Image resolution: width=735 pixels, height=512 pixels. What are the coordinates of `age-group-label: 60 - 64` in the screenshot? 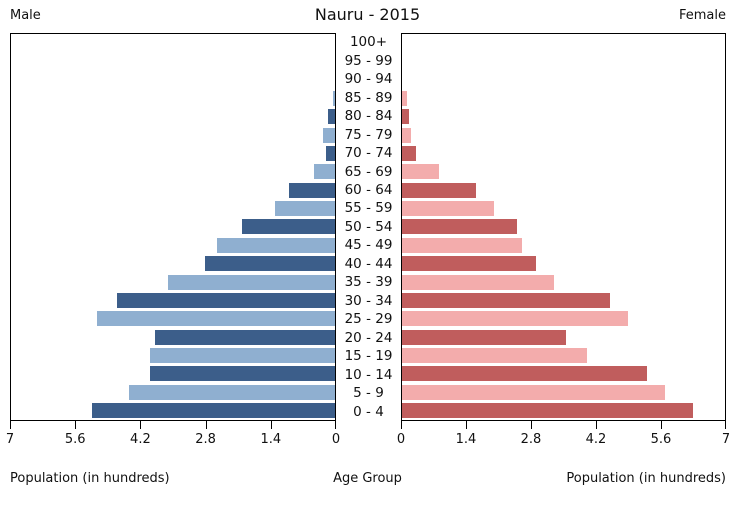 It's located at (368, 189).